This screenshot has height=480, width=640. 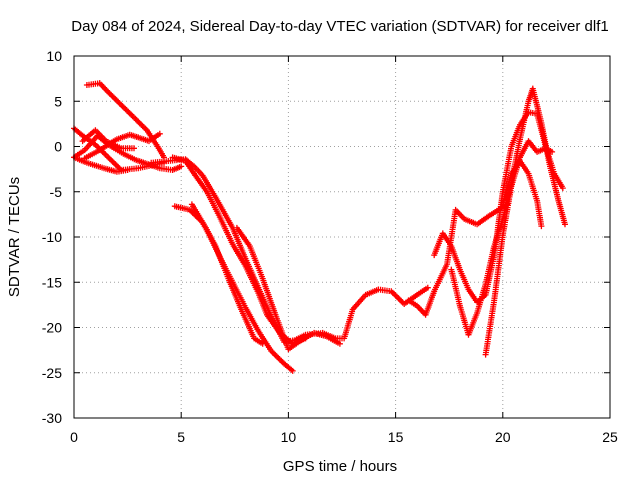 I want to click on x-axis-label: GPS time / hours, so click(x=340, y=466).